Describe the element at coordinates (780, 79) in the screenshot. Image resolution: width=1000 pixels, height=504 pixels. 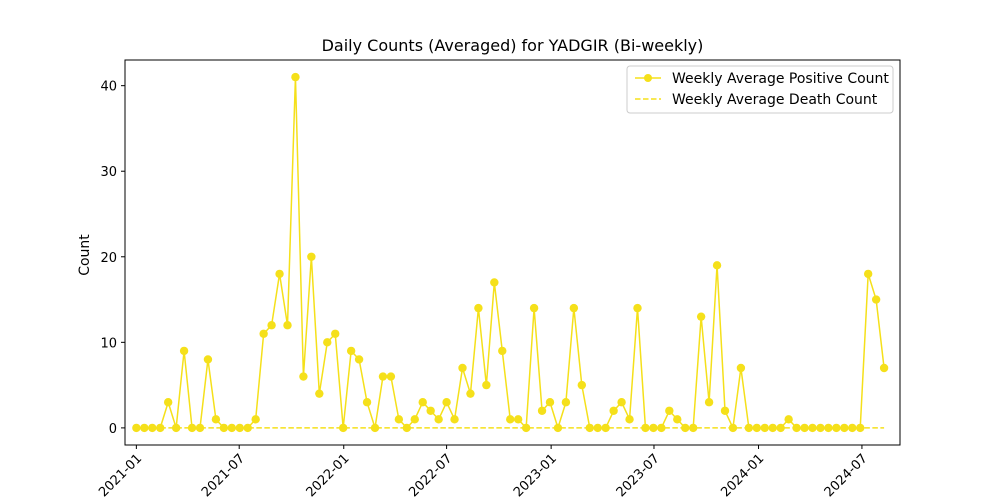
I see `legend-positive-label: Weekly Average Positive Count` at that location.